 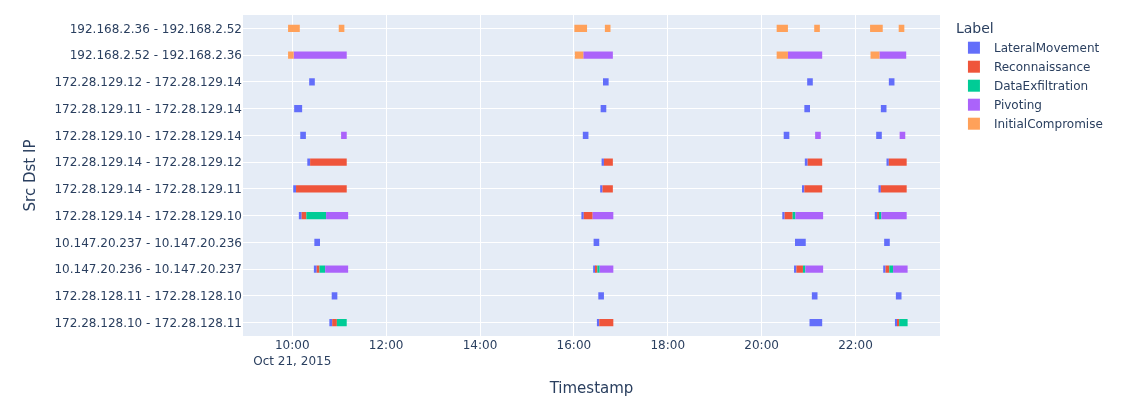 What do you see at coordinates (148, 108) in the screenshot?
I see `y-tick-label: 172.28.129.11 - 172.28.129.14` at bounding box center [148, 108].